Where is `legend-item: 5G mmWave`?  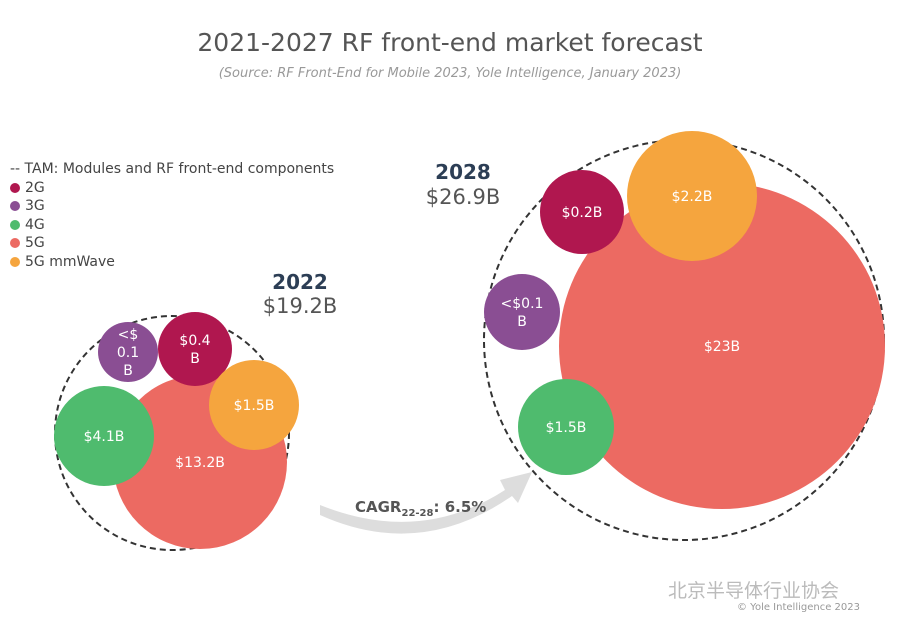
legend-item: 5G mmWave is located at coordinates (172, 262).